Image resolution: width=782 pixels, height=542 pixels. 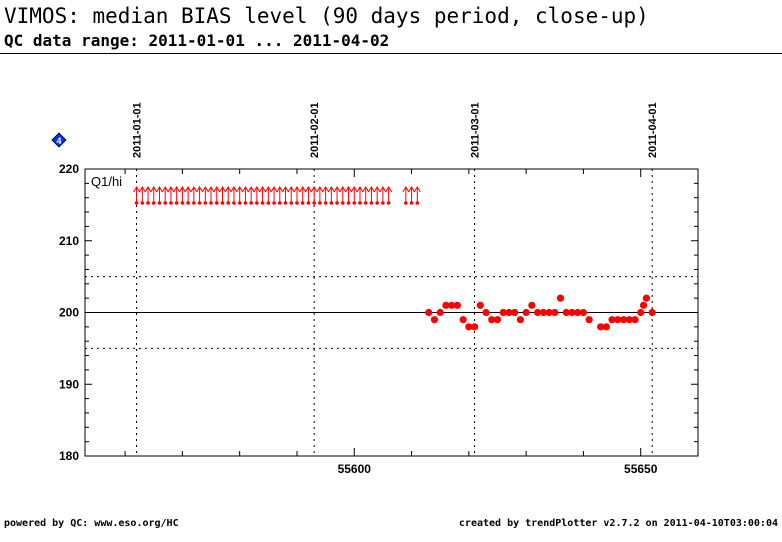 I want to click on page-subtitle: QC data range: 2011-01-01 ... 2011-04-02, so click(x=197, y=40).